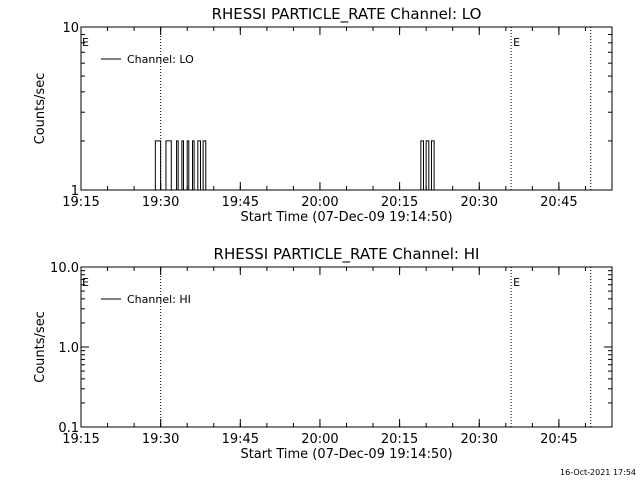 The width and height of the screenshot is (640, 480). I want to click on hi-x-tick-label: 20:15, so click(399, 439).